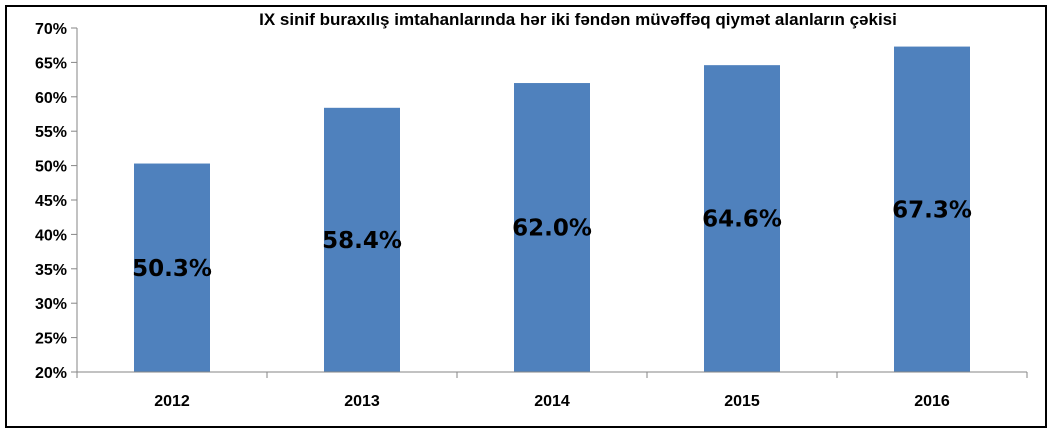 This screenshot has height=436, width=1055. What do you see at coordinates (51, 132) in the screenshot?
I see `y-tick-label: 55%` at bounding box center [51, 132].